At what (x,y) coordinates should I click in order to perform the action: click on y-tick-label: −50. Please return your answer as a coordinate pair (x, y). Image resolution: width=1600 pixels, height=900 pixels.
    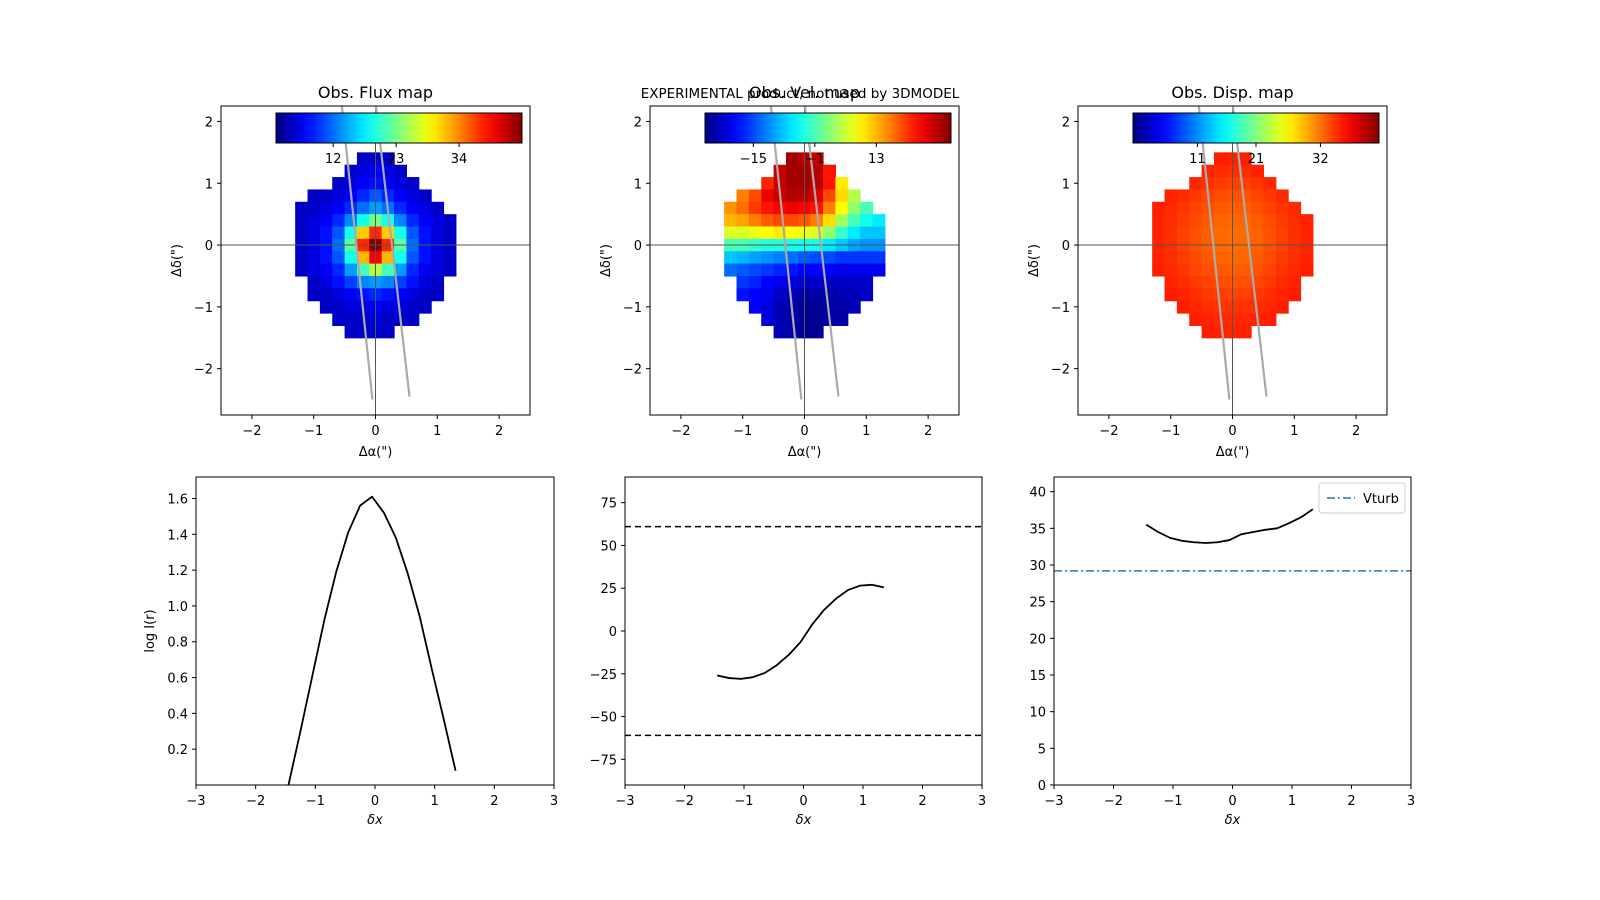
    Looking at the image, I should click on (603, 718).